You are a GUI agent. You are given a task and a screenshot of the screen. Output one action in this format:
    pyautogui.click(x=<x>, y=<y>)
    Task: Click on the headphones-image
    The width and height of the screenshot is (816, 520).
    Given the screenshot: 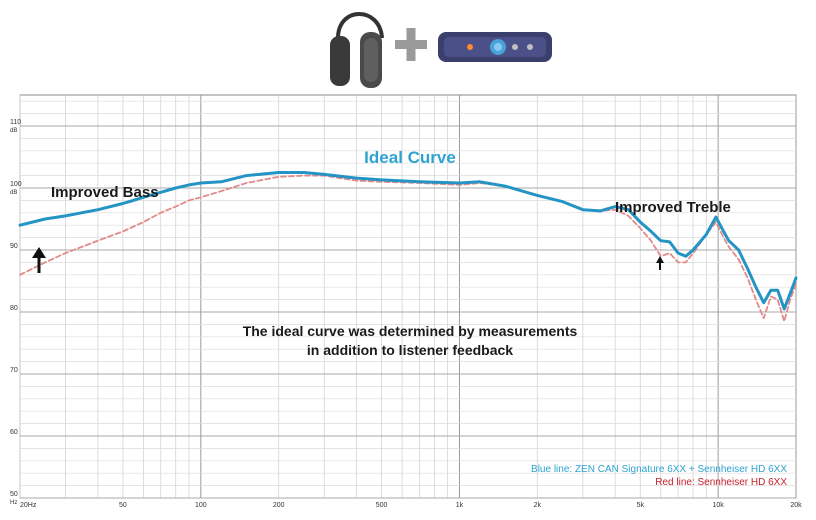 What is the action you would take?
    pyautogui.click(x=357, y=50)
    